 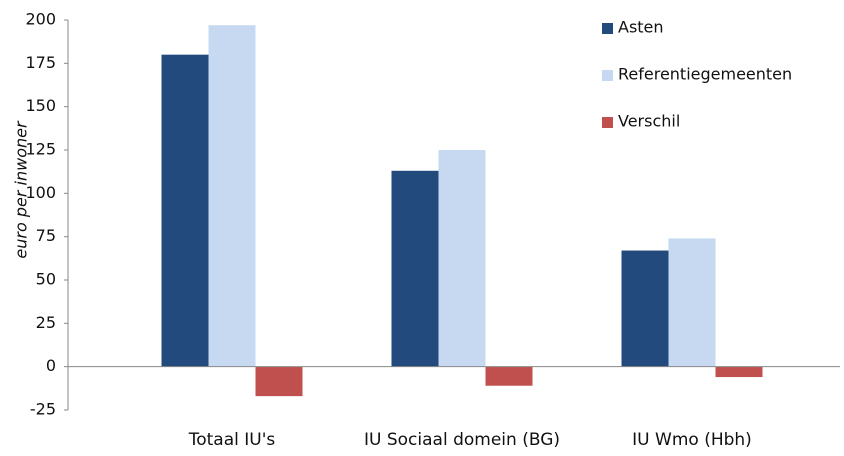 I want to click on legend-label: Asten, so click(x=641, y=27).